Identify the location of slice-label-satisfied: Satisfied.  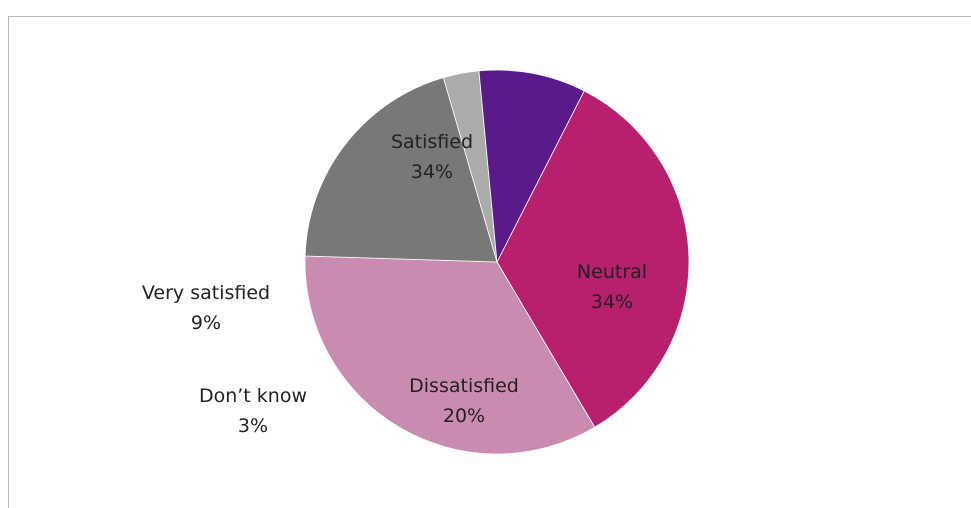
(432, 142).